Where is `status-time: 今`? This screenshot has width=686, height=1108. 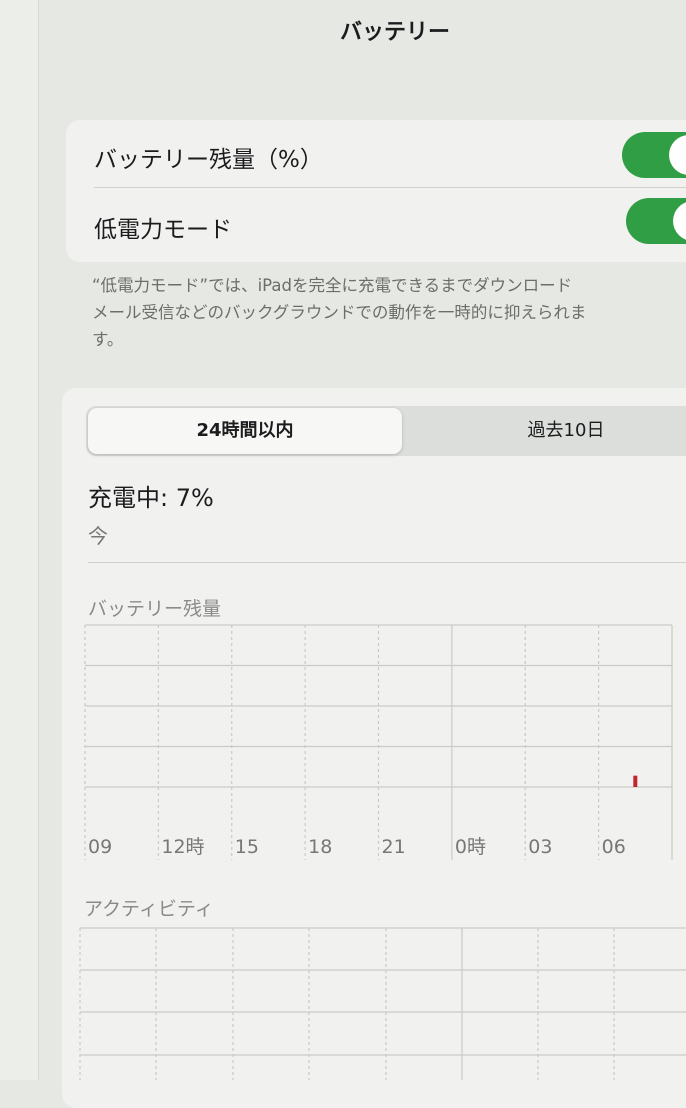 status-time: 今 is located at coordinates (98, 536).